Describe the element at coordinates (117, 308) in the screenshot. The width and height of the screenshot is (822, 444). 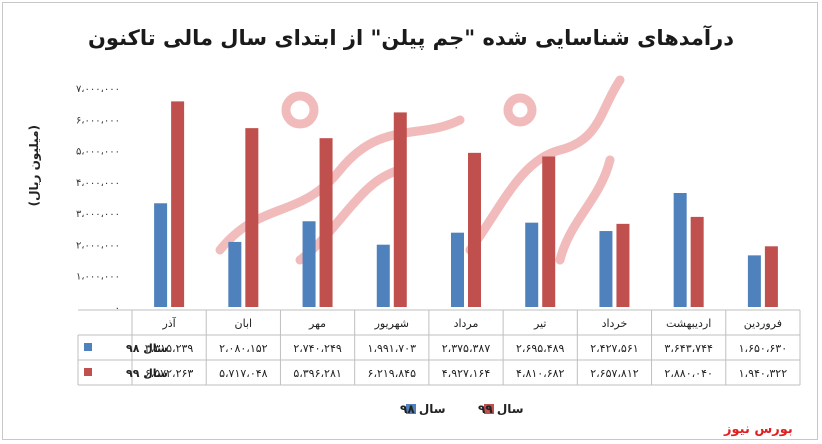
I see `y-tick-label: ۰` at that location.